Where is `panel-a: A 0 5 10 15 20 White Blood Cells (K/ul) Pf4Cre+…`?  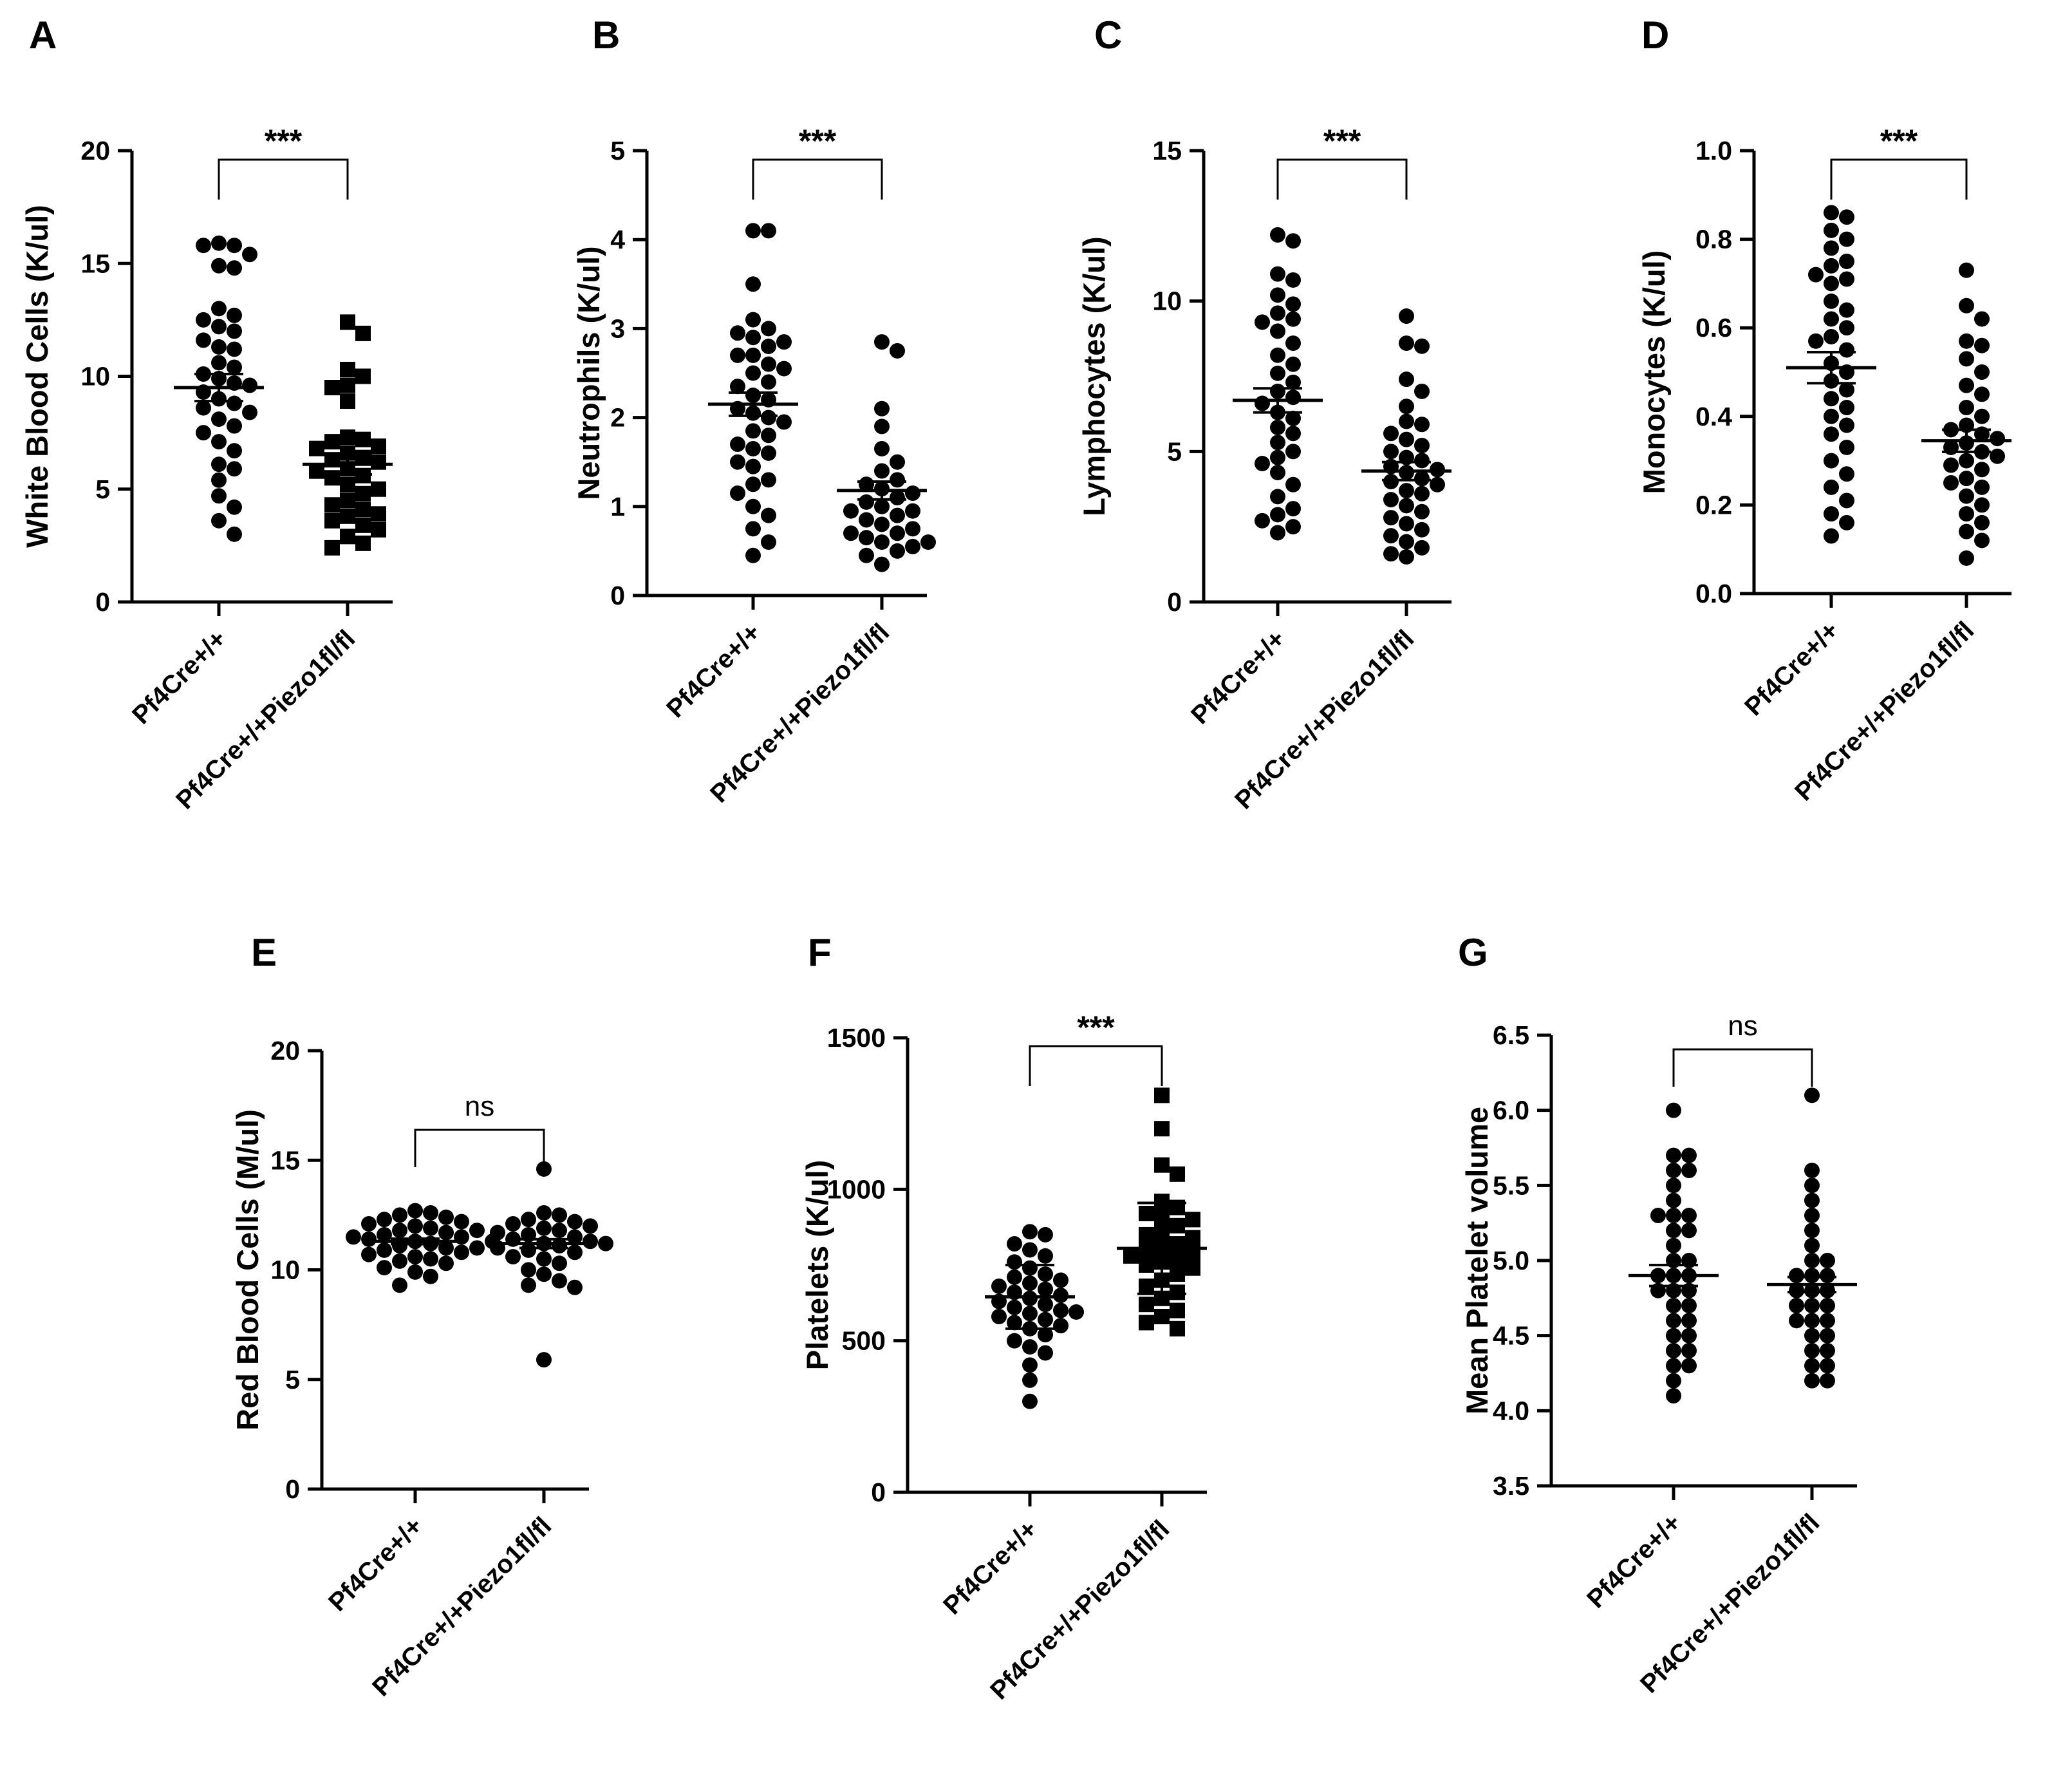 panel-a: A 0 5 10 15 20 White Blood Cells (K/ul) Pf4Cre+… is located at coordinates (206, 414).